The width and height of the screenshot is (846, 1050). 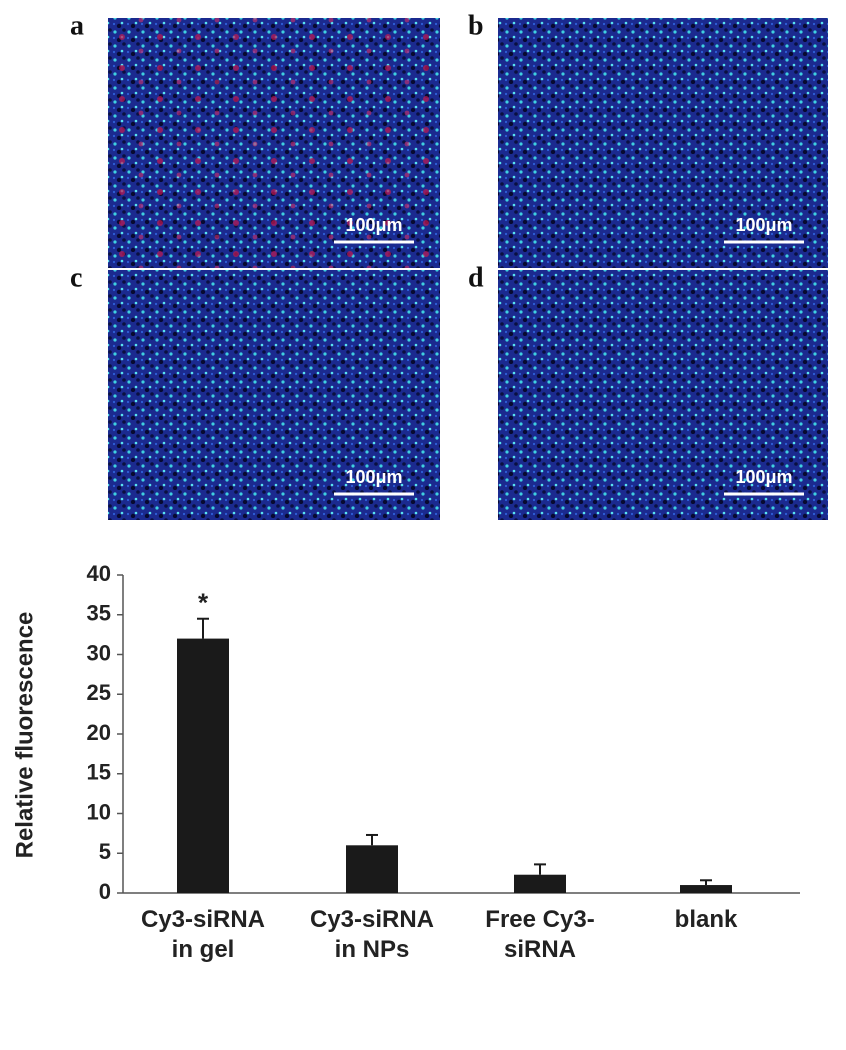 I want to click on y-tick-label: 0, so click(x=105, y=891).